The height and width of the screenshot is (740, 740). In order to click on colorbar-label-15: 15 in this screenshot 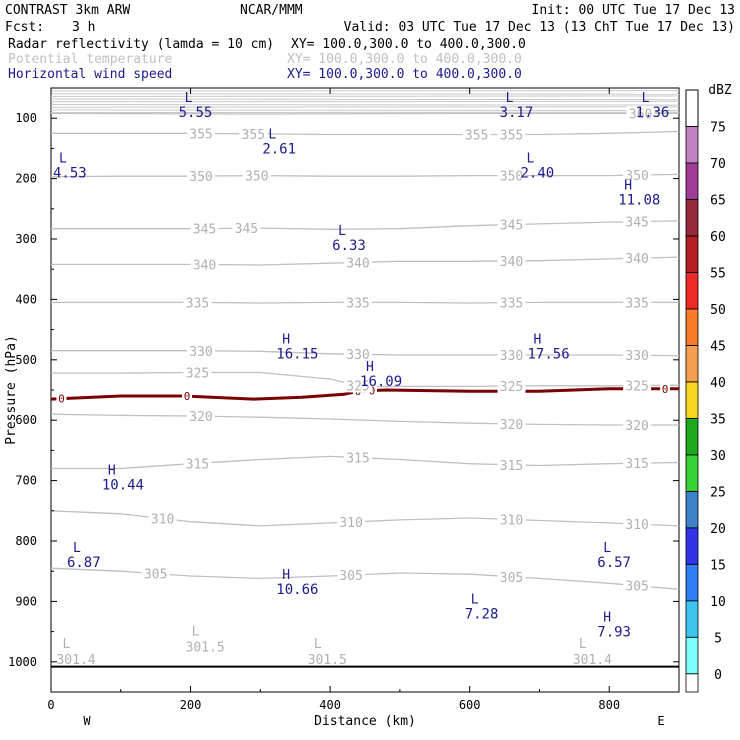, I will do `click(718, 565)`.